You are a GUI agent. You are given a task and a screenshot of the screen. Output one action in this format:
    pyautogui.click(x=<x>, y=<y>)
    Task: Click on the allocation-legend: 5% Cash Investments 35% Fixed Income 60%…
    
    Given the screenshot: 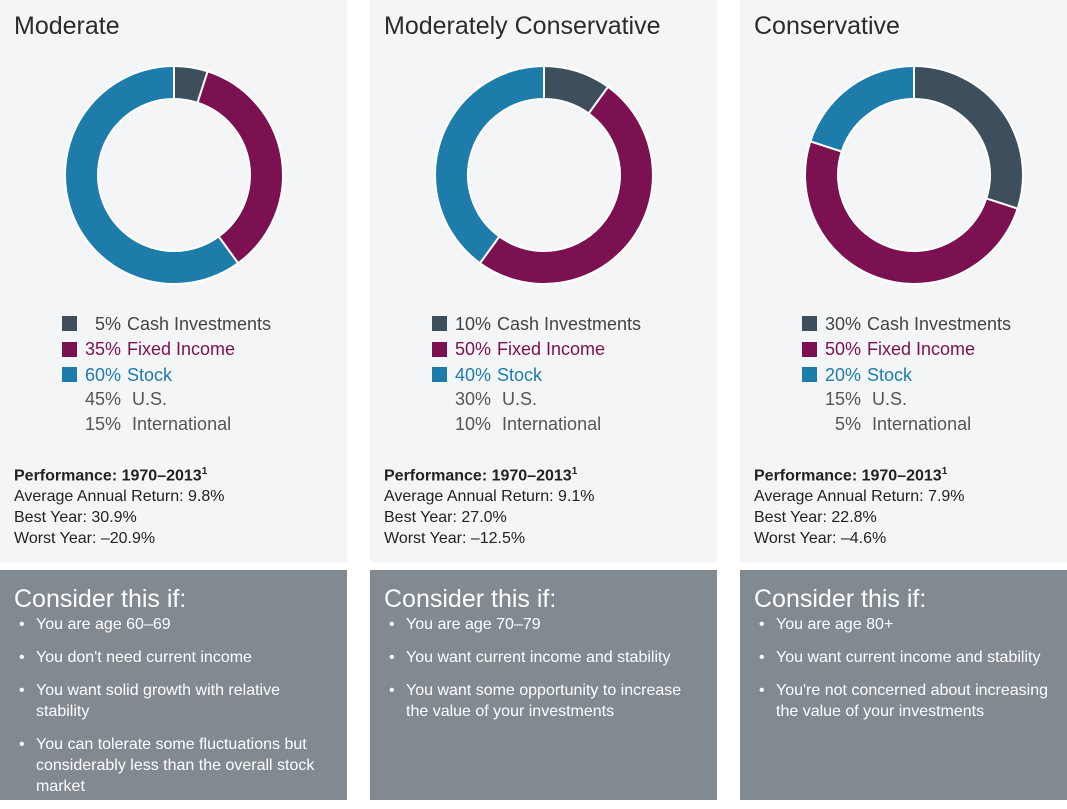 What is the action you would take?
    pyautogui.click(x=166, y=375)
    